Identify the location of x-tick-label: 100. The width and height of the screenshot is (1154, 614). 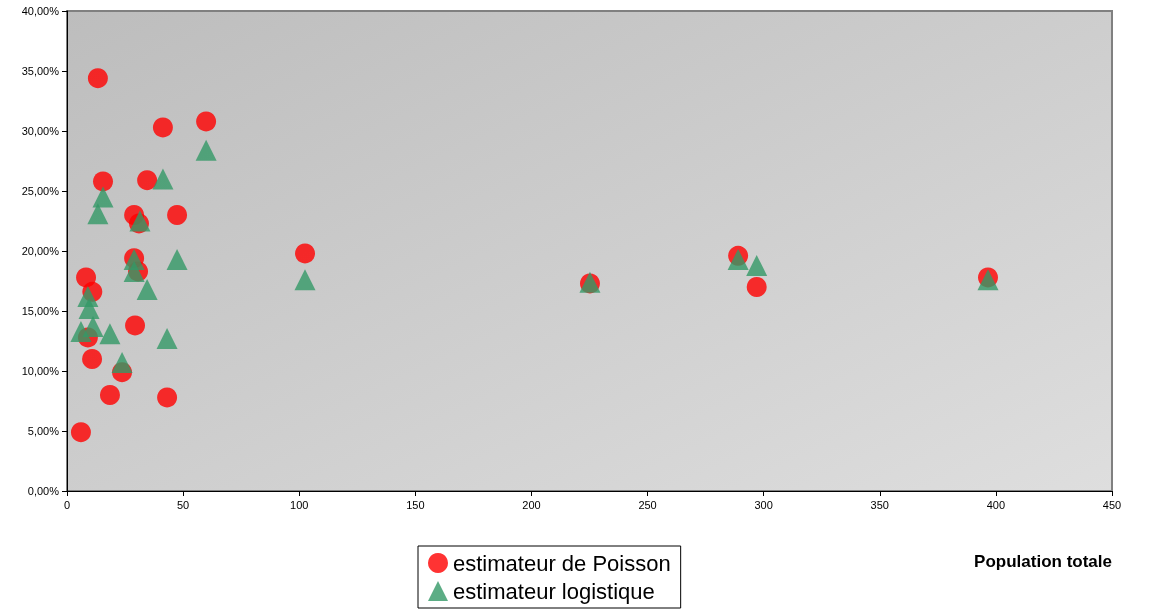
(299, 504).